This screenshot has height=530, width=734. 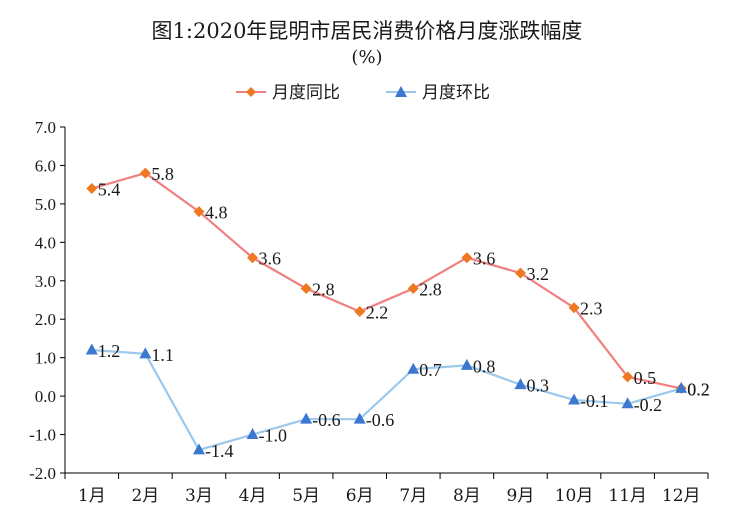 What do you see at coordinates (413, 496) in the screenshot?
I see `x-tick-label: 7月` at bounding box center [413, 496].